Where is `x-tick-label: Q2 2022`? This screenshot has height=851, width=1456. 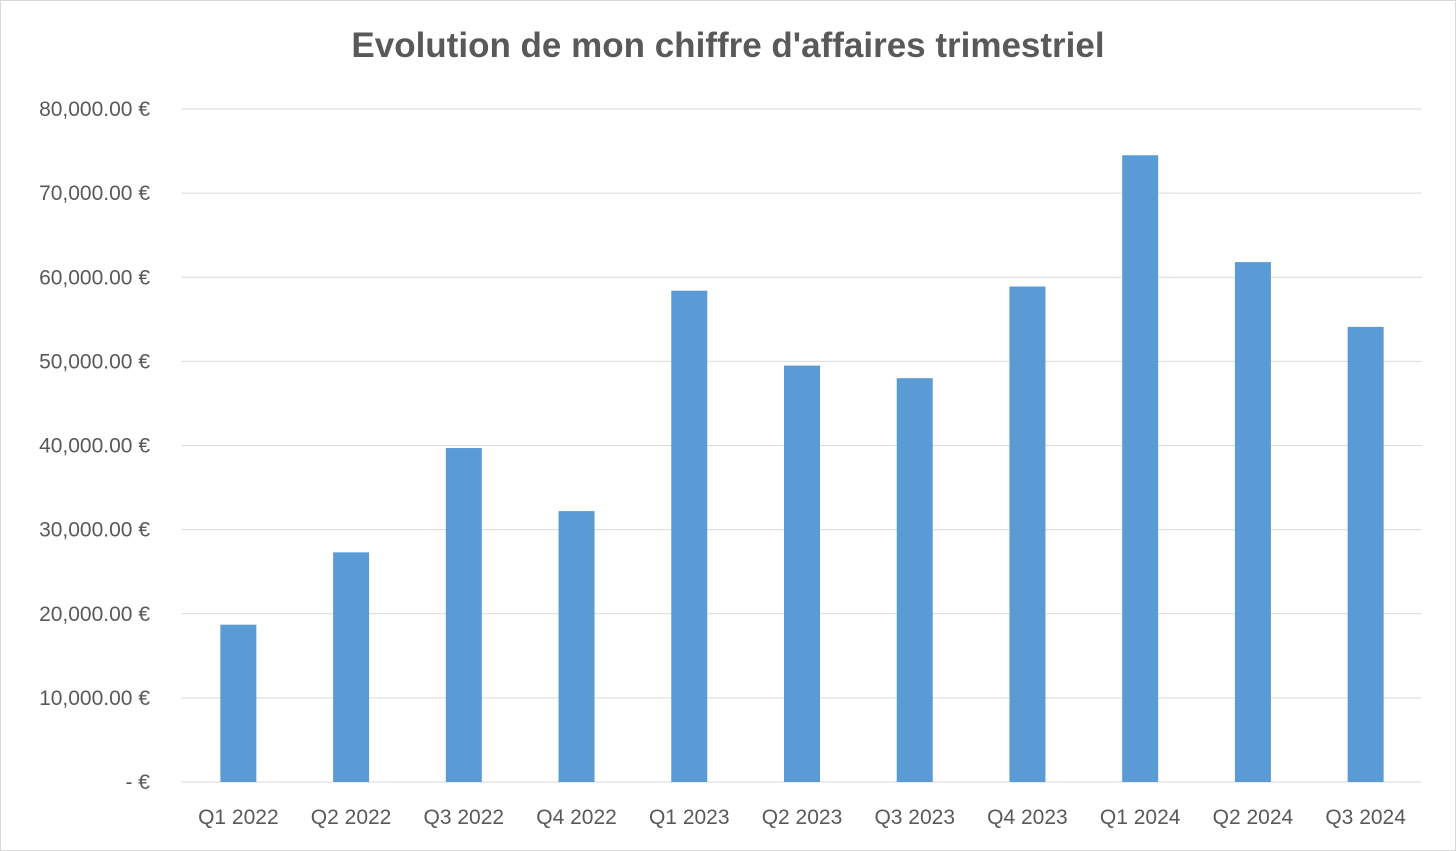
x-tick-label: Q2 2022 is located at coordinates (351, 817).